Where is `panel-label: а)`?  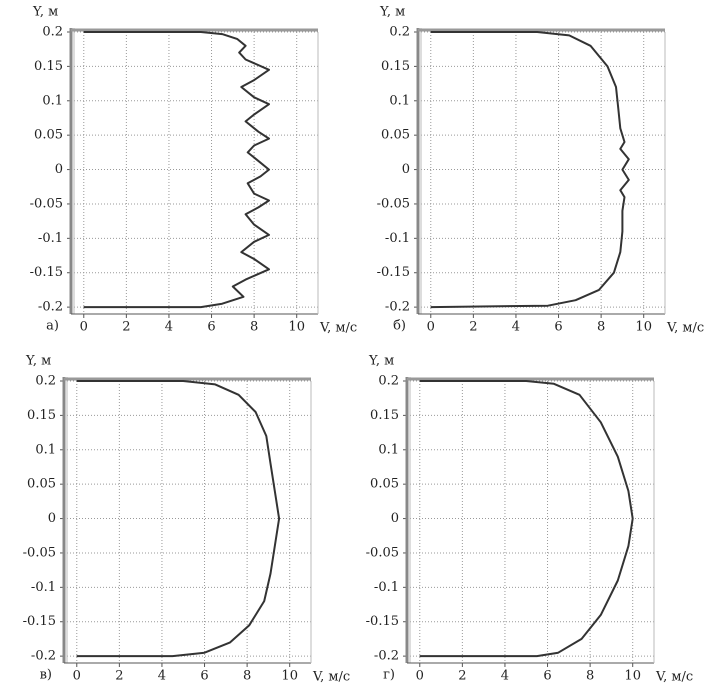 panel-label: а) is located at coordinates (52, 326).